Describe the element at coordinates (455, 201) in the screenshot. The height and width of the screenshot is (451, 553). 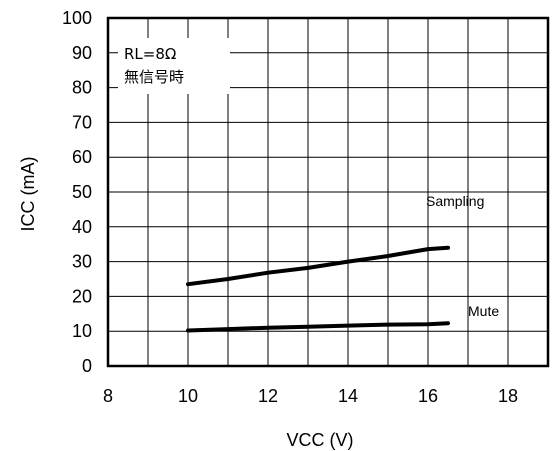
I see `series-label-sampling: Sampling` at that location.